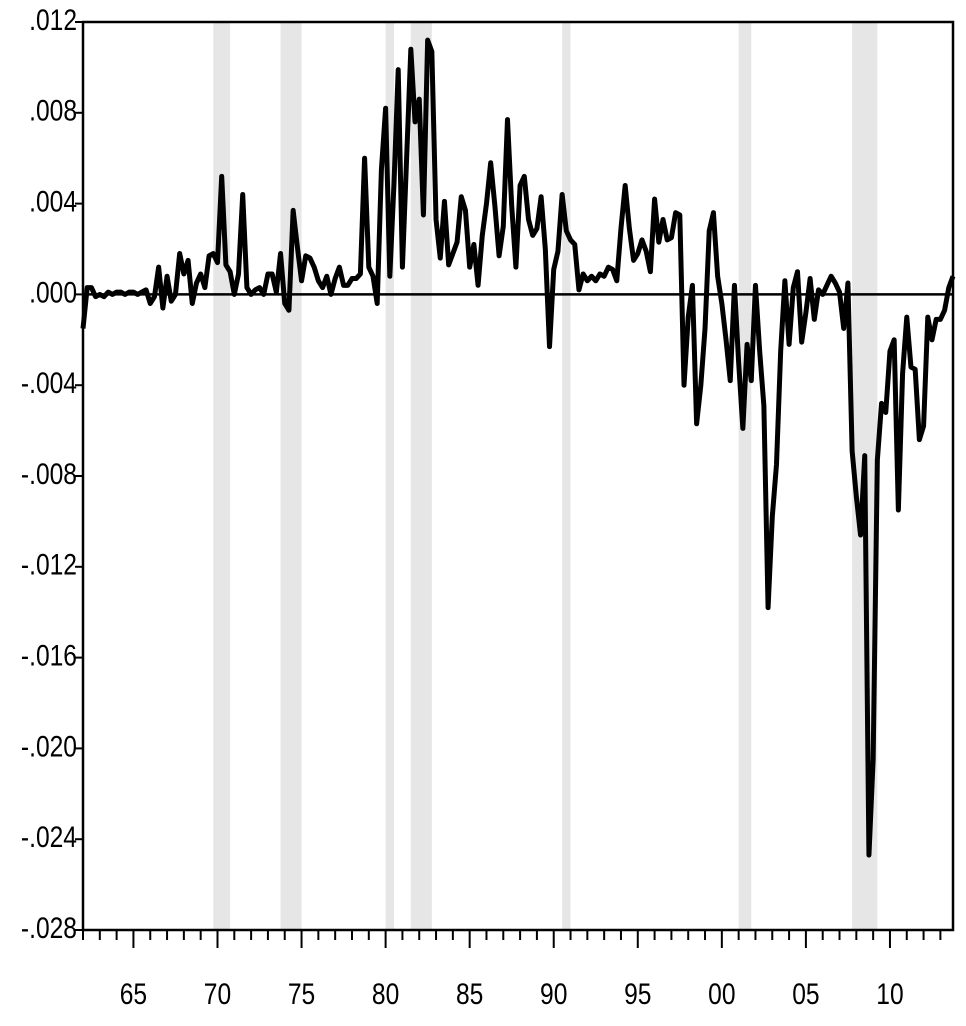 Image resolution: width=966 pixels, height=1026 pixels. What do you see at coordinates (889, 994) in the screenshot?
I see `x-tick-label: 10` at bounding box center [889, 994].